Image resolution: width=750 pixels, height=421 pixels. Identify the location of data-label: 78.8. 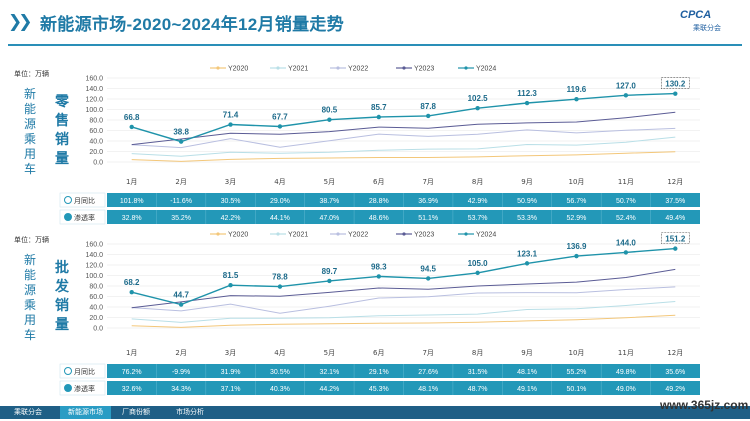
(280, 277).